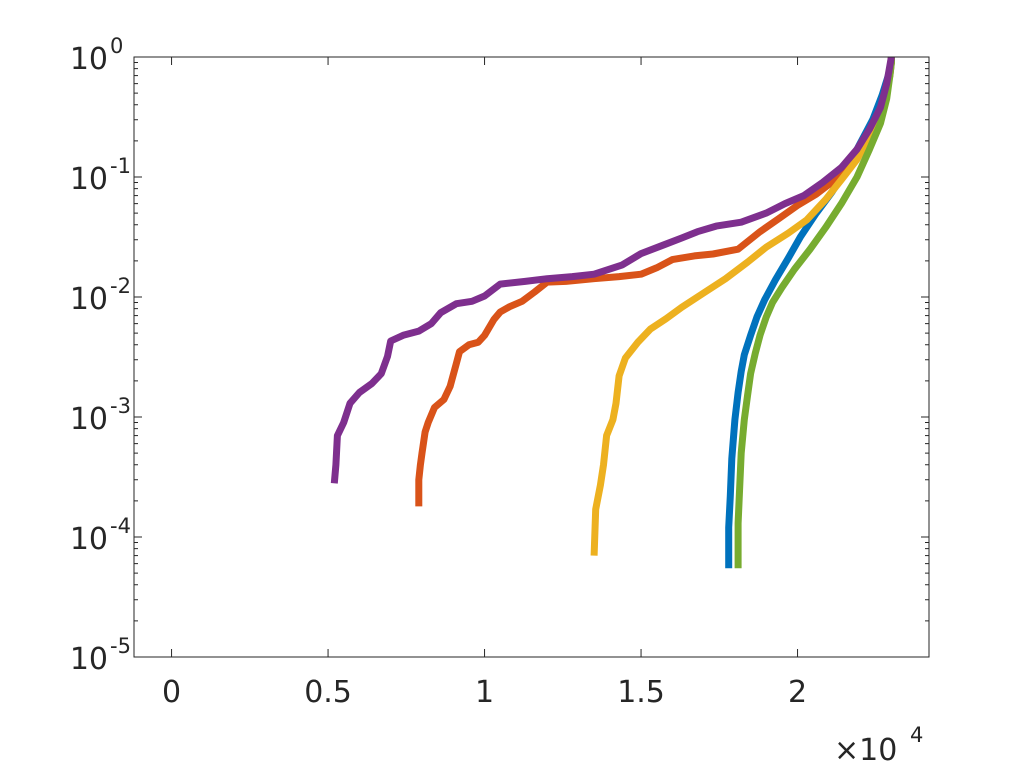 This screenshot has width=1027, height=770. I want to click on x-tick-label: 1.5, so click(641, 692).